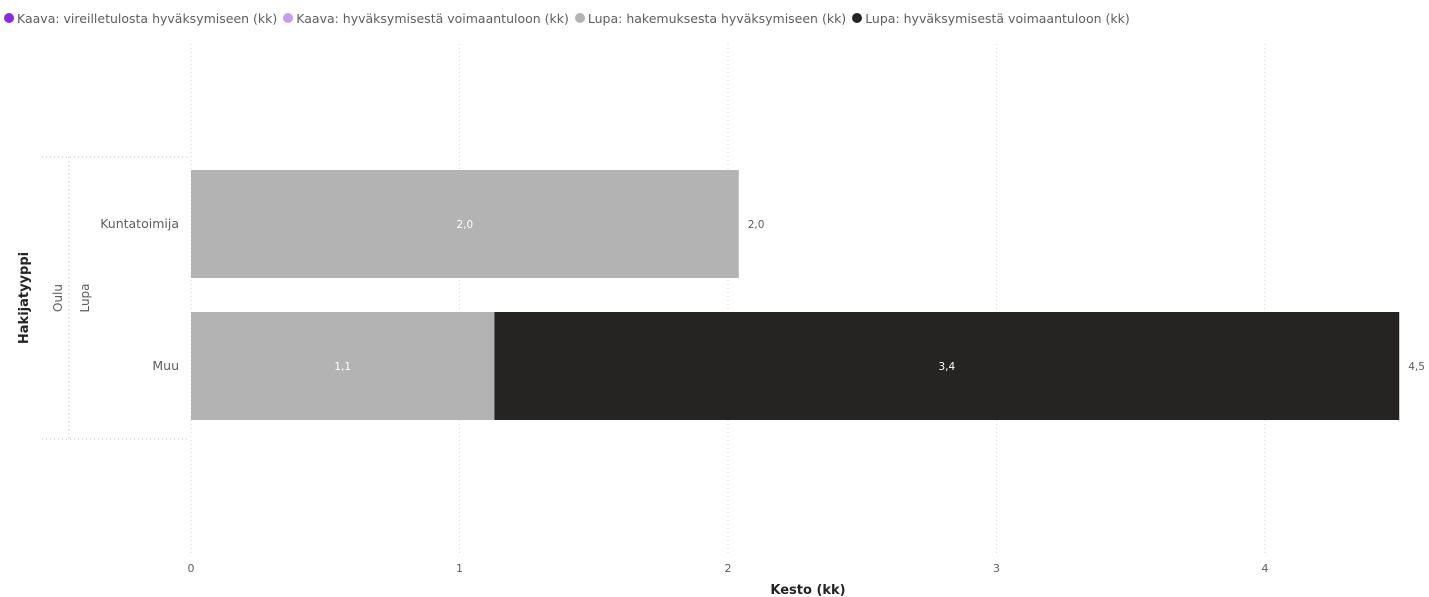 The height and width of the screenshot is (597, 1429). What do you see at coordinates (756, 225) in the screenshot?
I see `total-label: 2,0` at bounding box center [756, 225].